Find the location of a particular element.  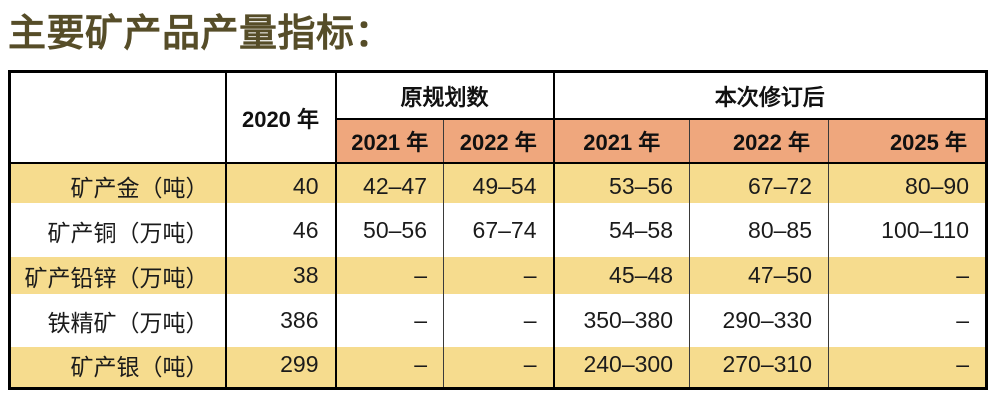

value-cell: 46 is located at coordinates (281, 230).